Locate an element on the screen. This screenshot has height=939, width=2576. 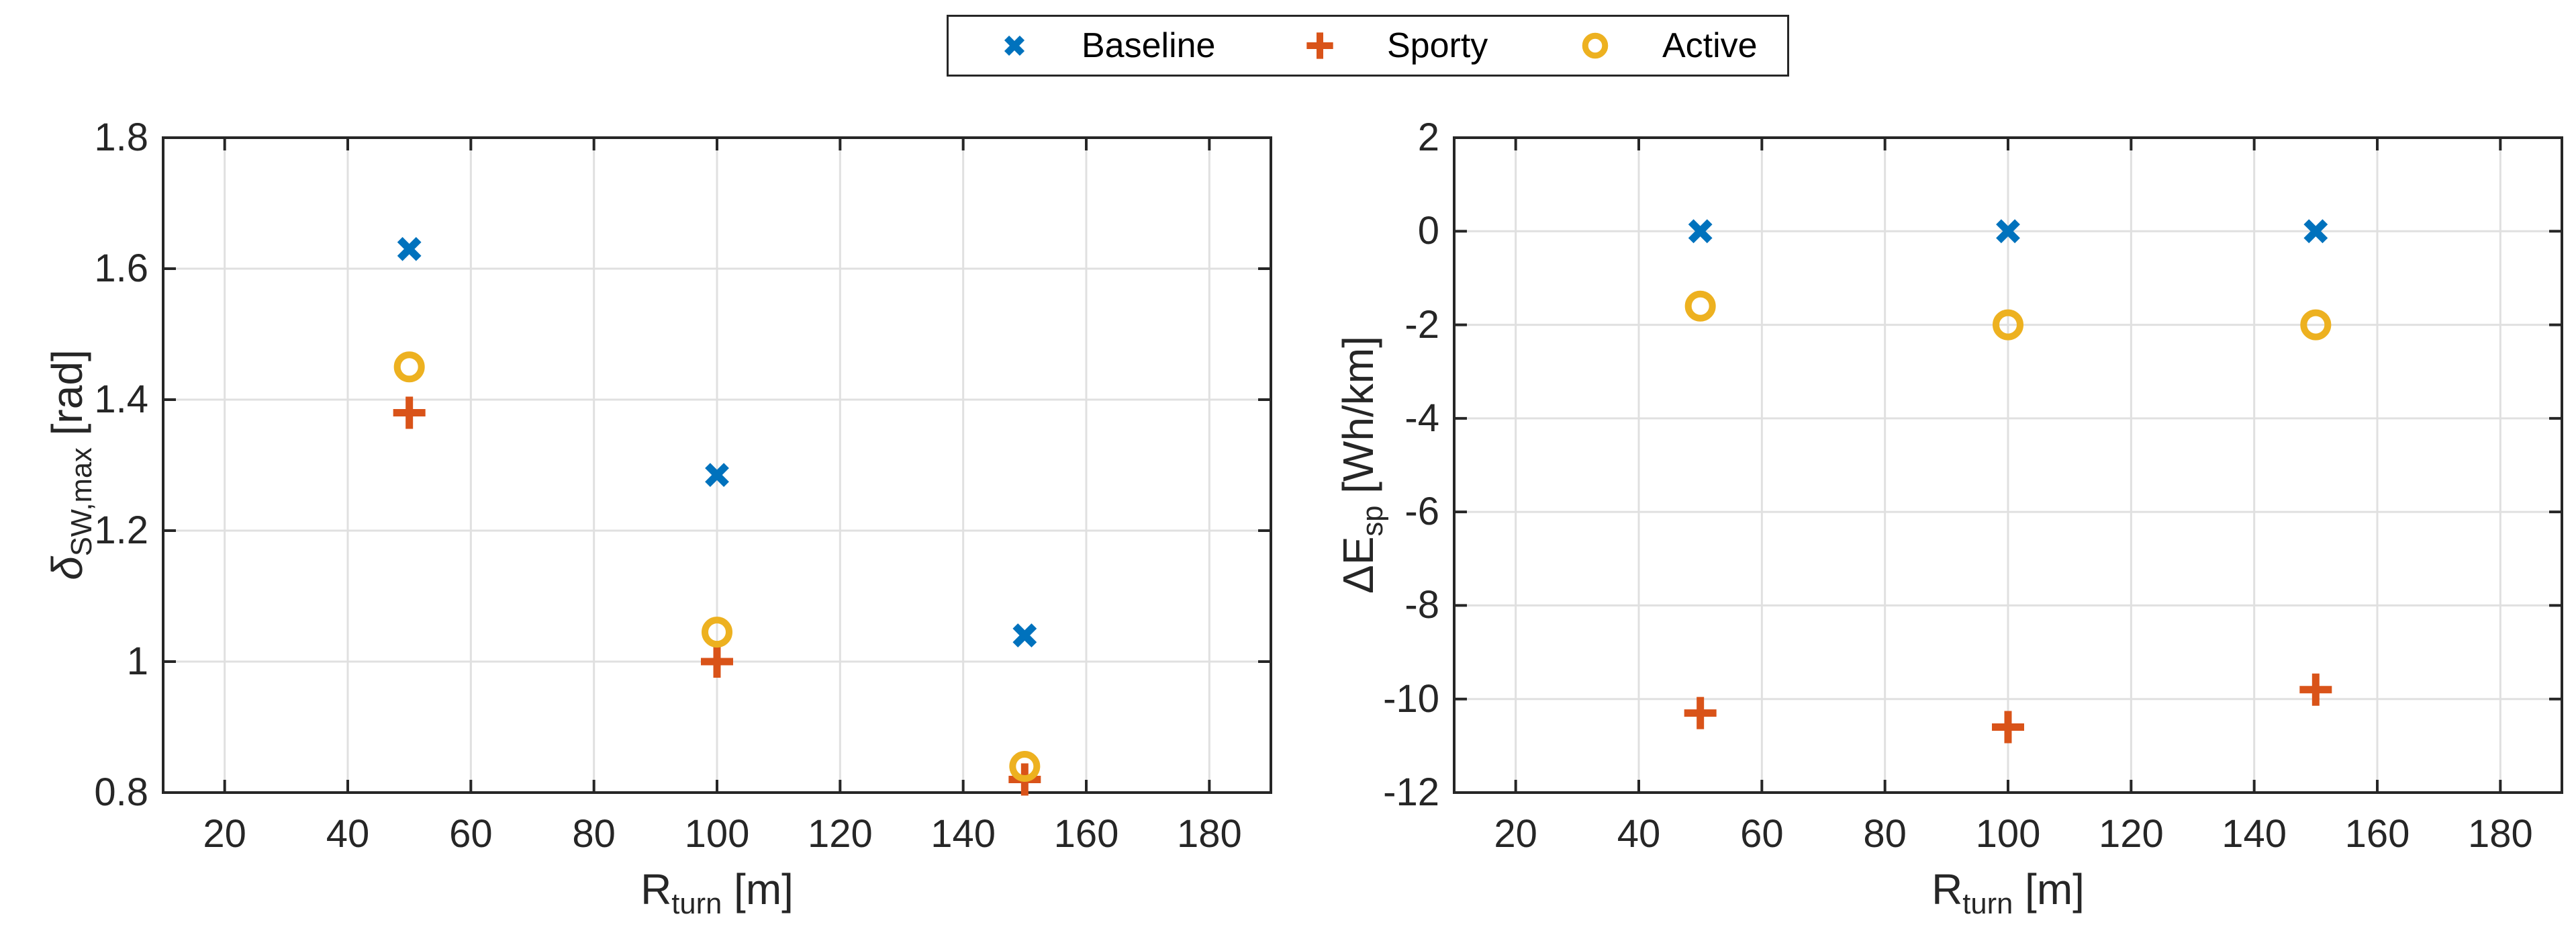
right-yaxis-label: ΔEsp [Wh/km] is located at coordinates (1361, 465).